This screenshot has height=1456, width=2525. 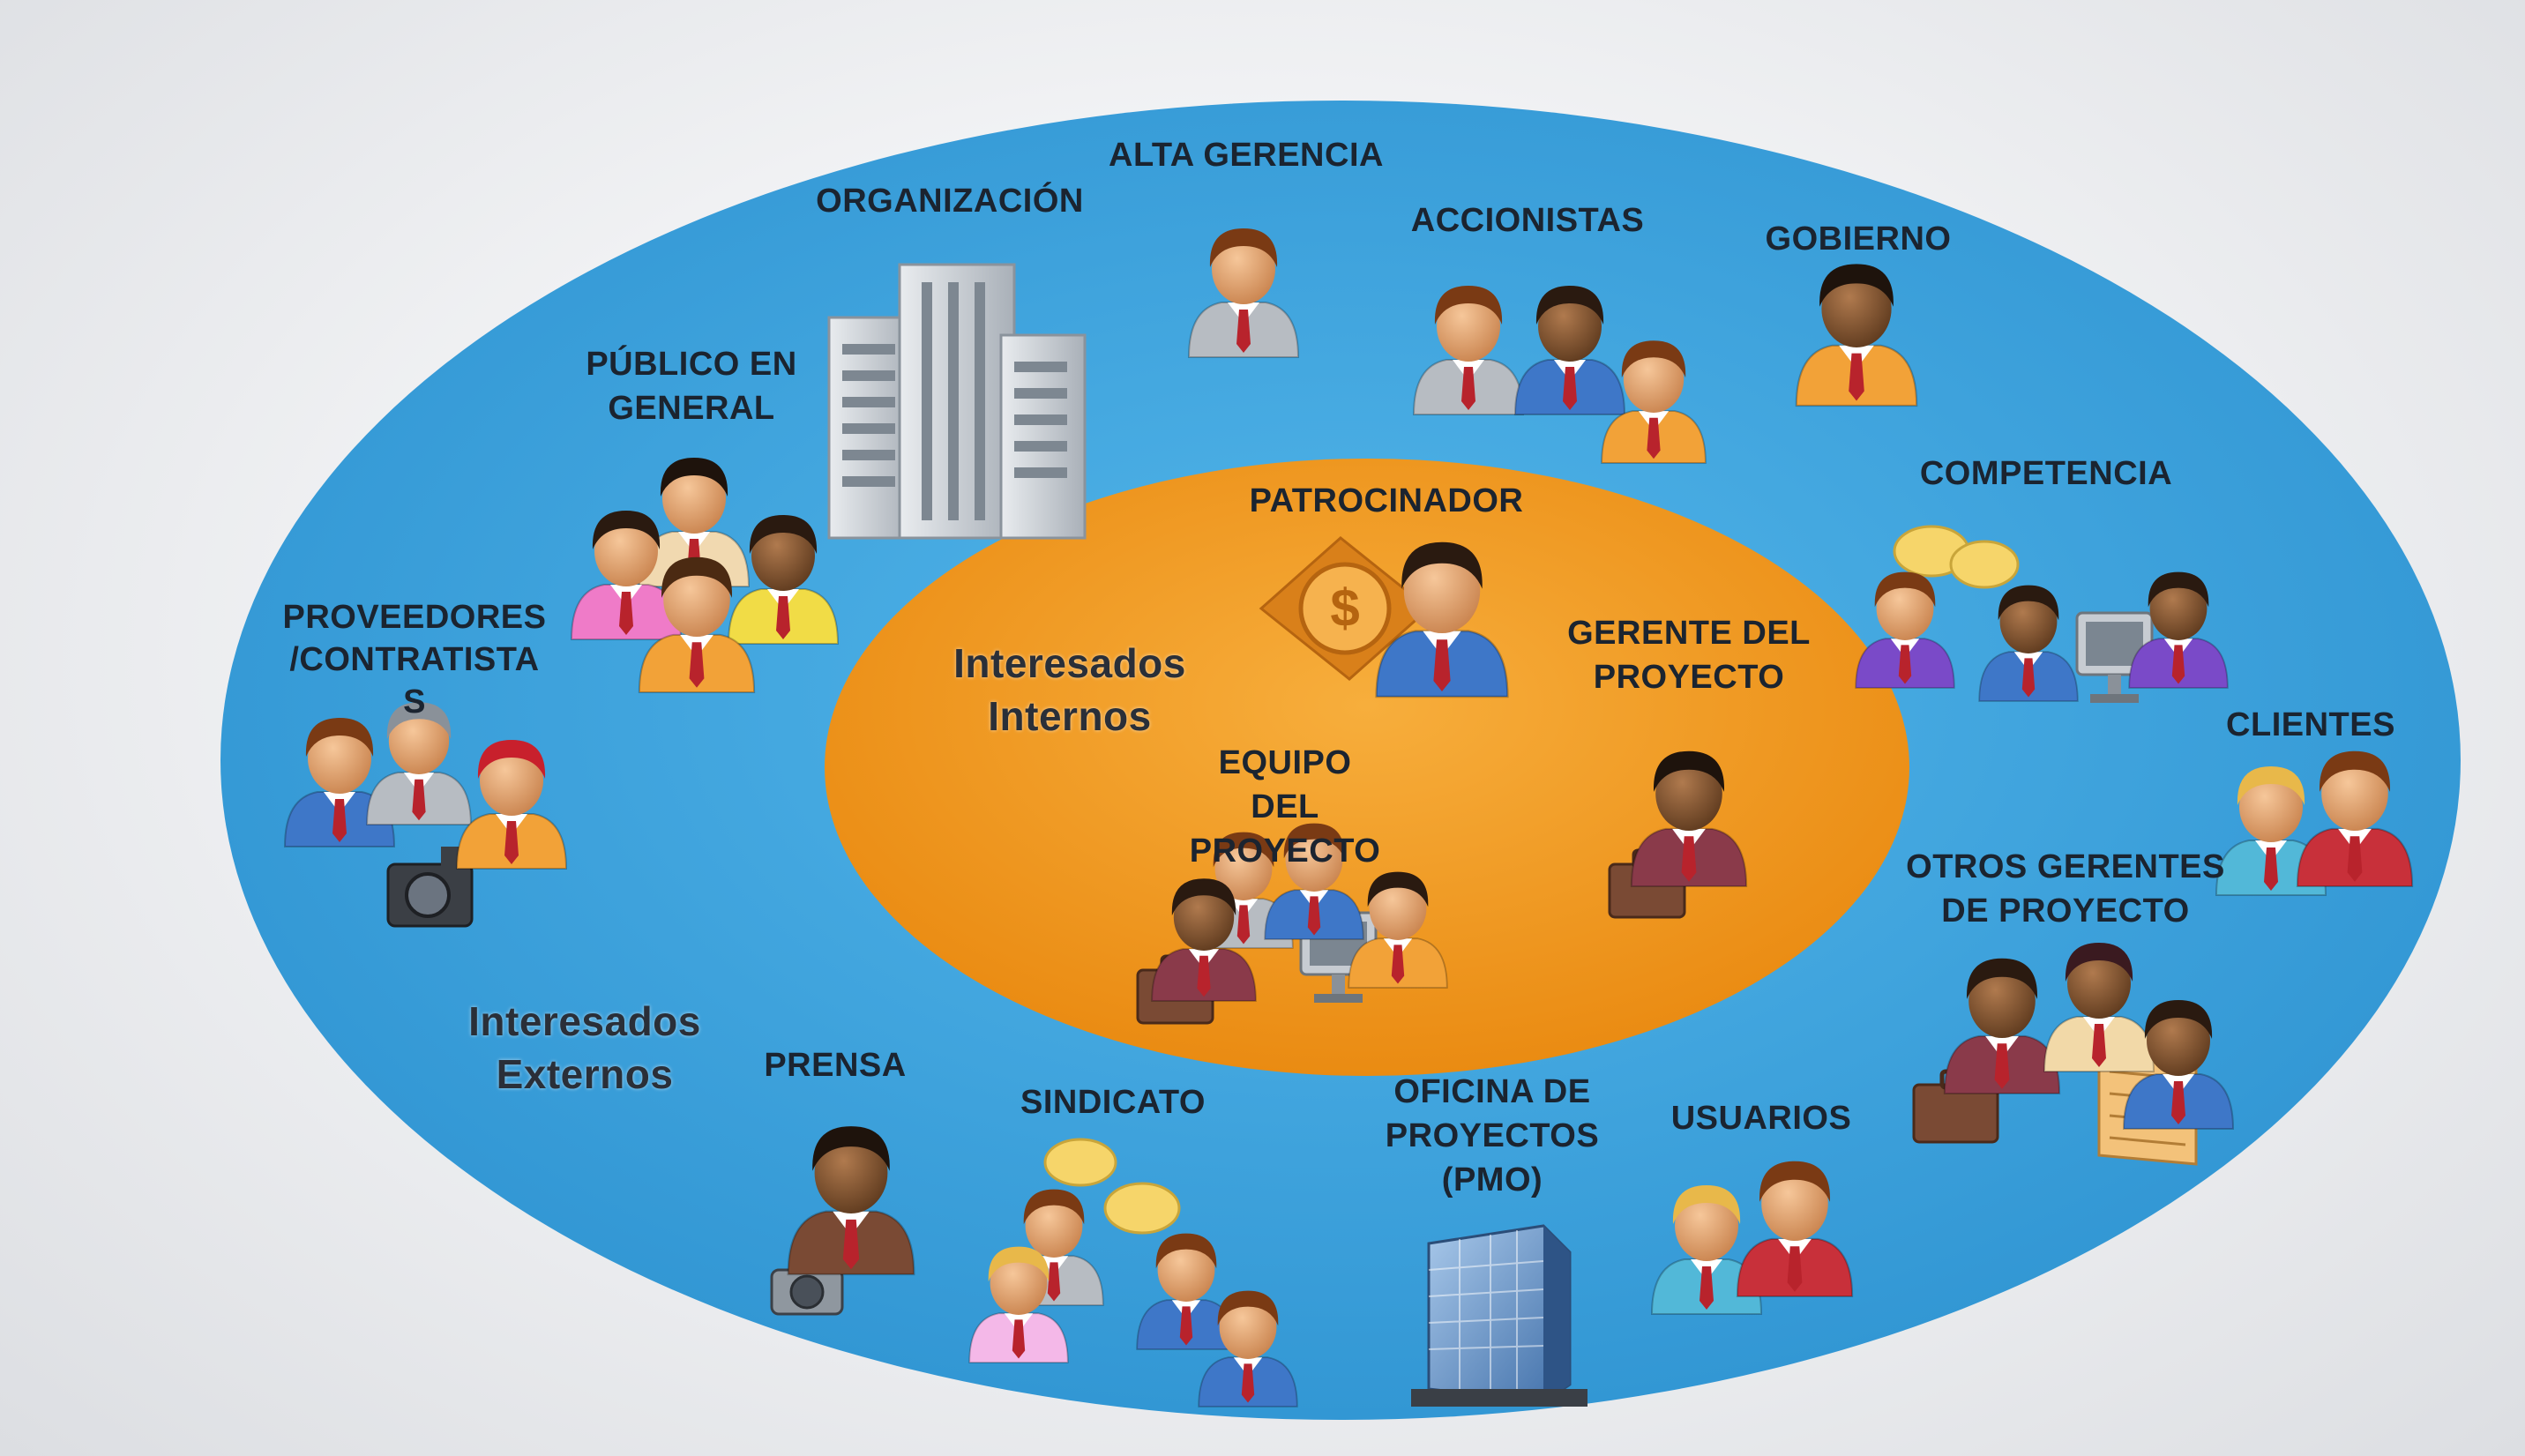 I want to click on government-label: GOBIERNO, so click(x=1858, y=239).